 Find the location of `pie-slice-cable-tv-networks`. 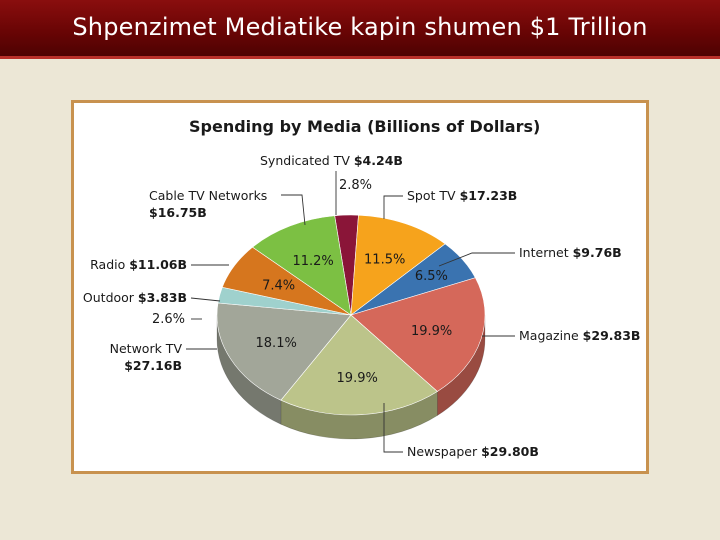

pie-slice-cable-tv-networks is located at coordinates (302, 265).